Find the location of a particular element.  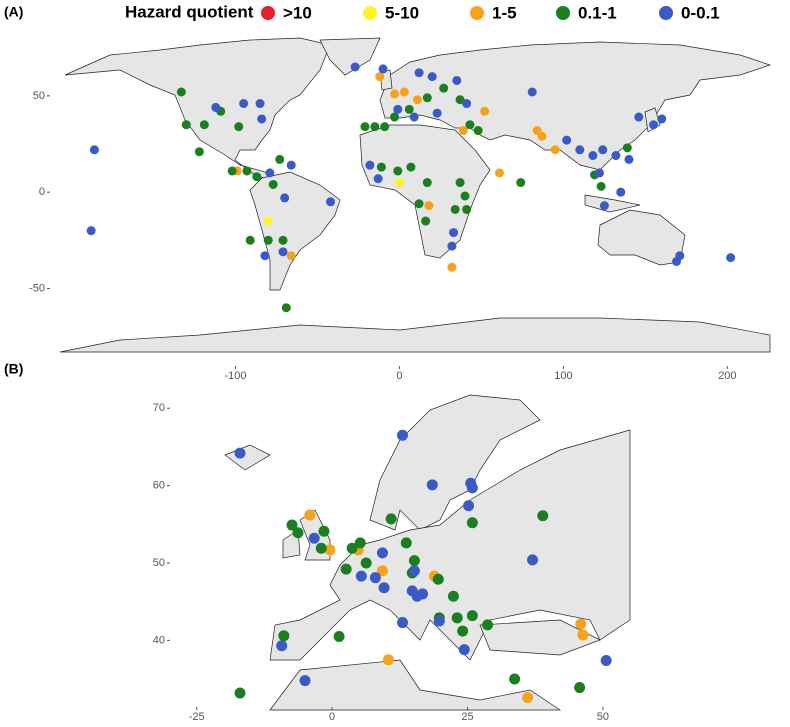

legend-label: 0-0.1 is located at coordinates (700, 12).